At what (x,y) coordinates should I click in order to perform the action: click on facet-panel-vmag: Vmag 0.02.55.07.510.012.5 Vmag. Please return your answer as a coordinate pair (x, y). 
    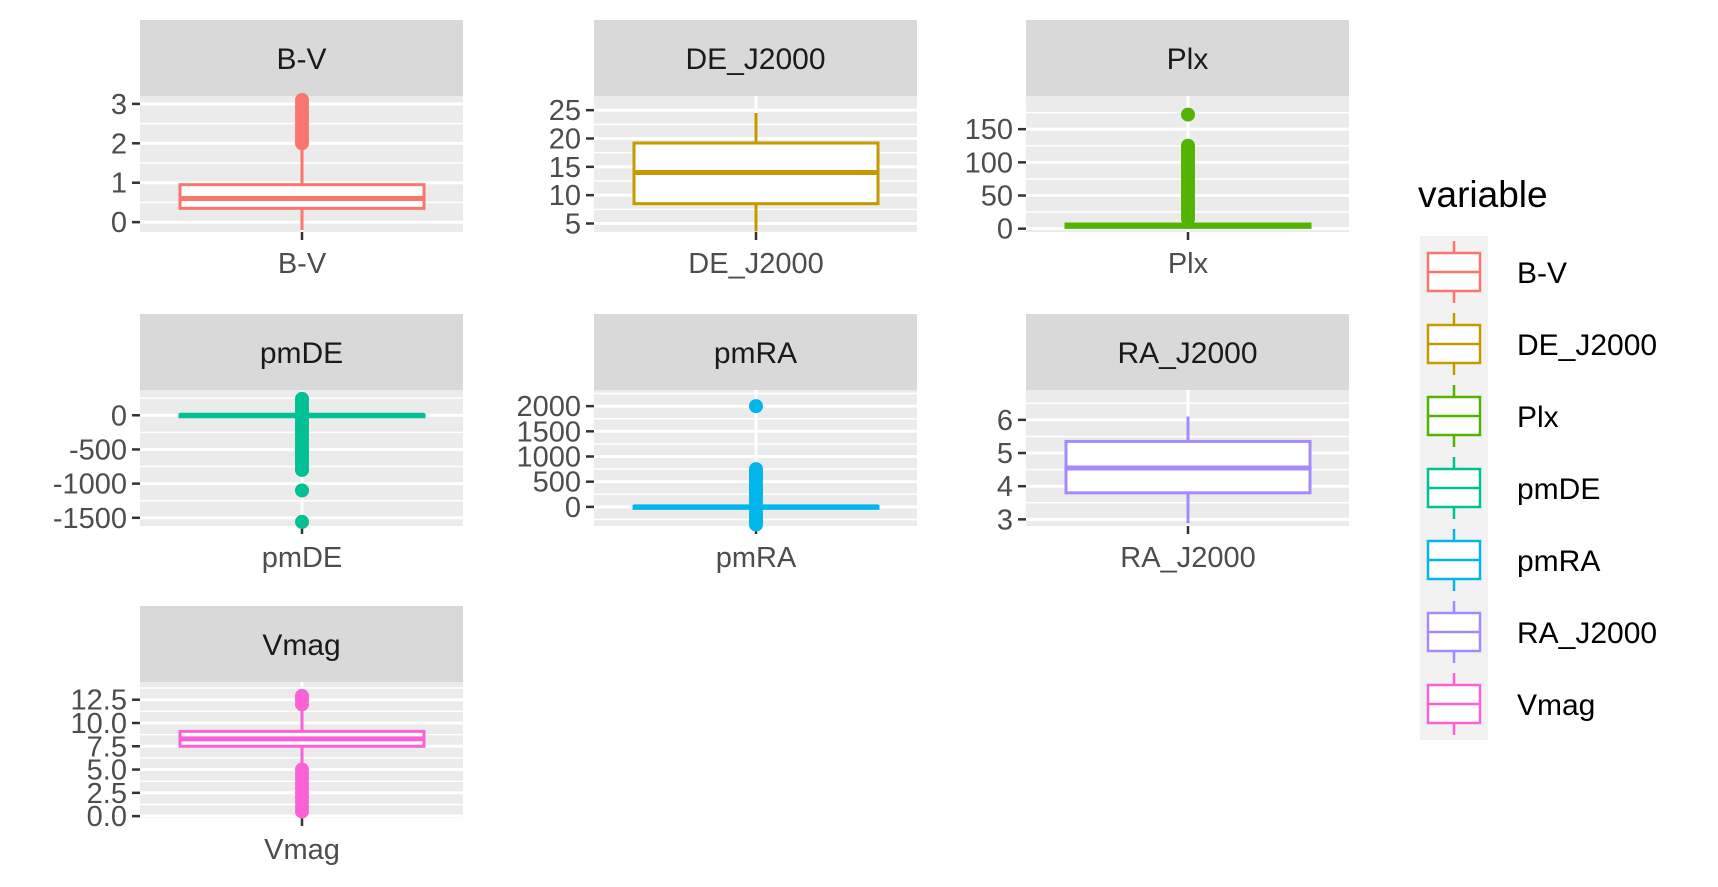
    Looking at the image, I should click on (267, 736).